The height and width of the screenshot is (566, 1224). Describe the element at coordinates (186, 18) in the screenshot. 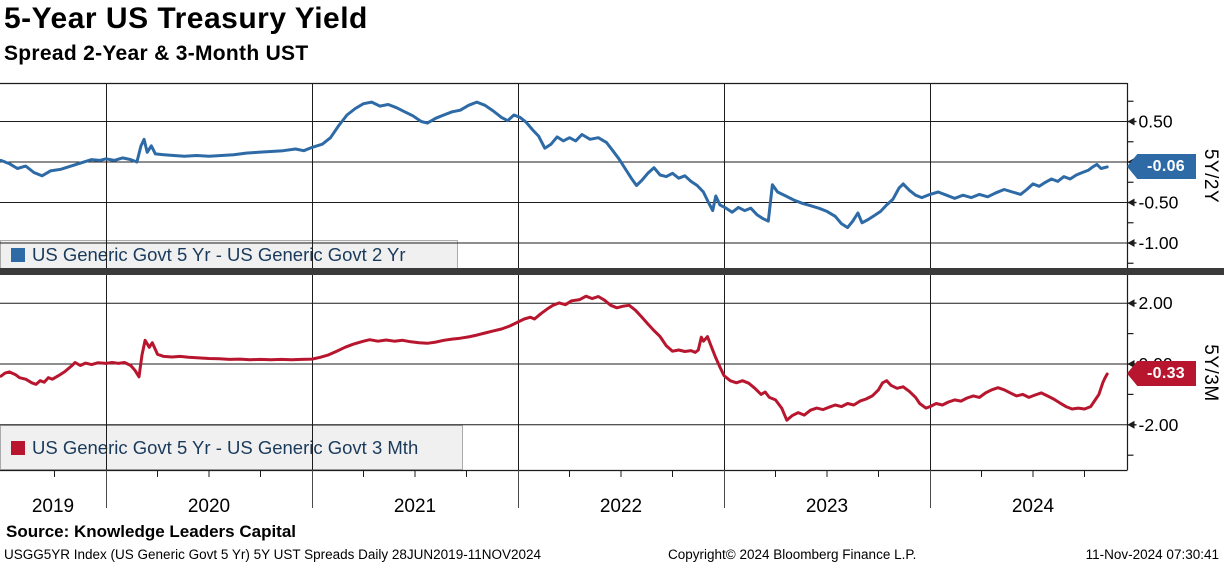

I see `page-title: 5-Year US Treasury Yield` at that location.